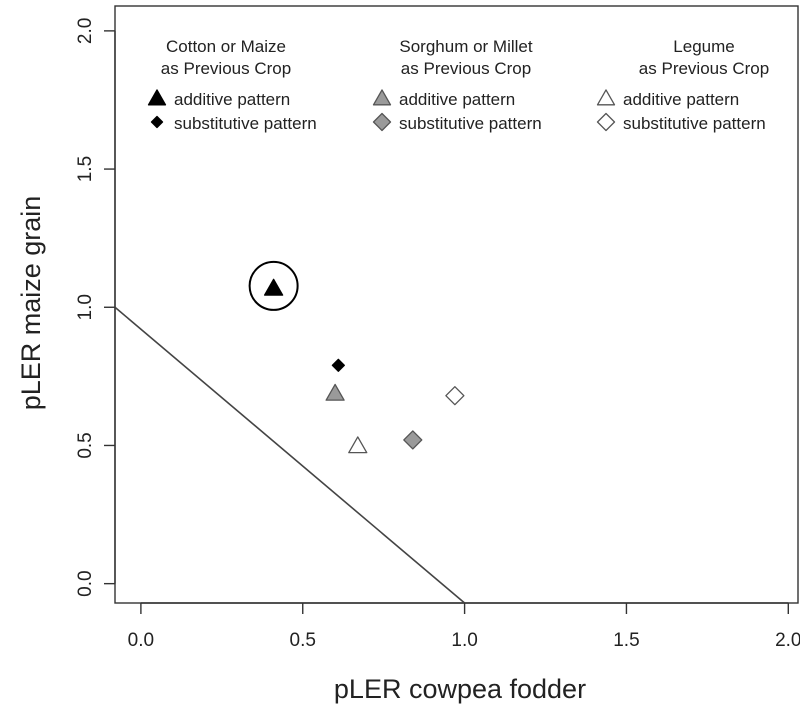  I want to click on x-axis: 0.0 0.5 1.0 1.5 2.0, so click(464, 626).